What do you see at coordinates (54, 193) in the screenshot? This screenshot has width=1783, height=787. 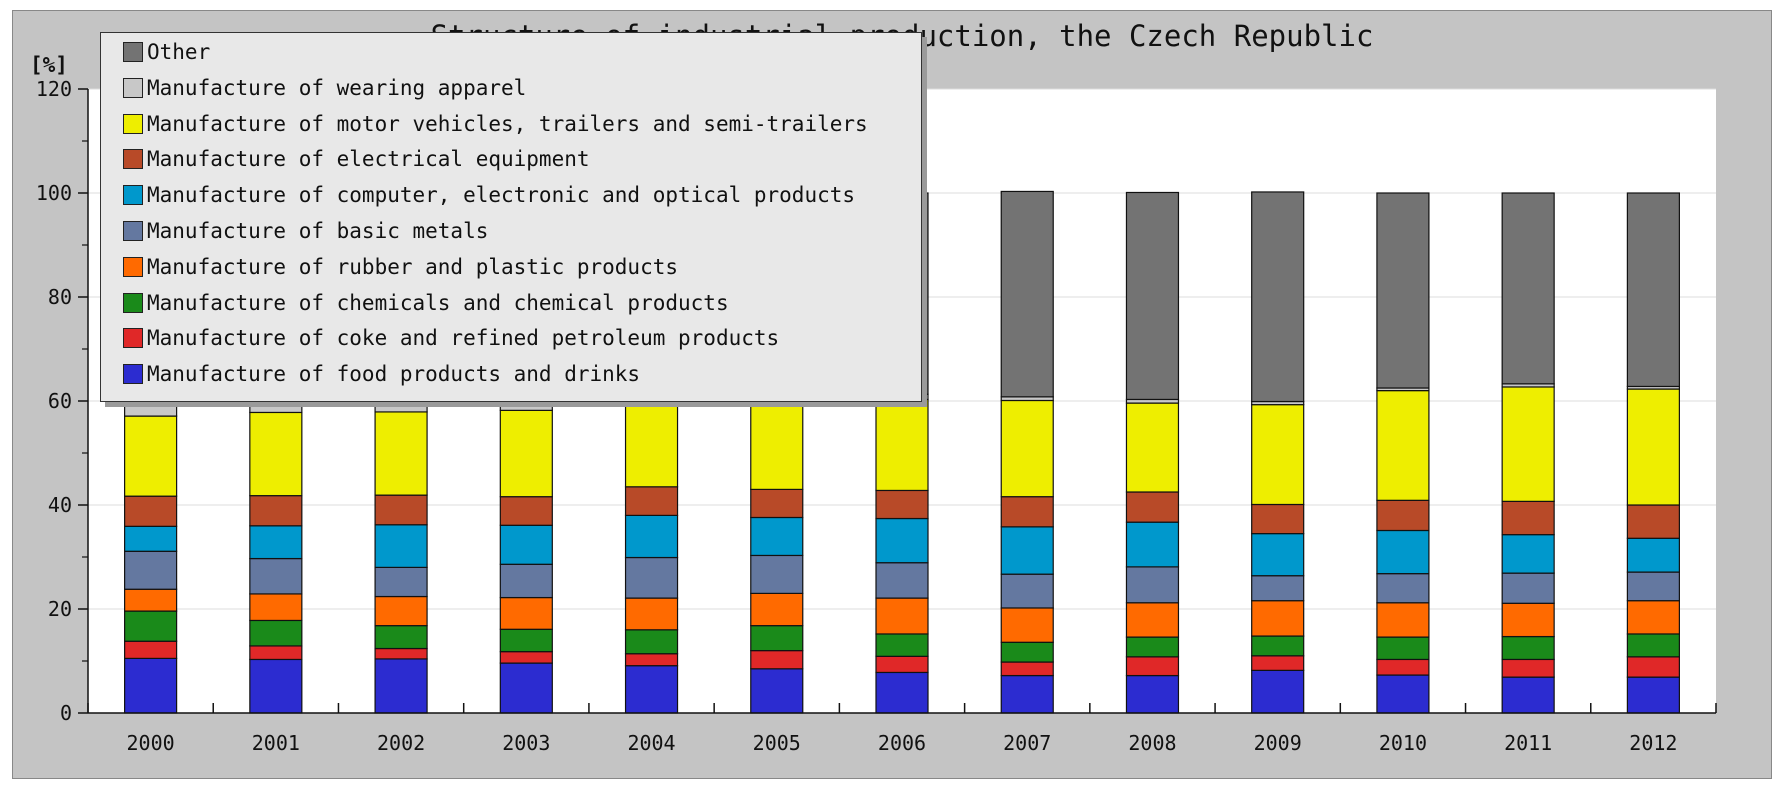 I see `y-tick-label: 100` at bounding box center [54, 193].